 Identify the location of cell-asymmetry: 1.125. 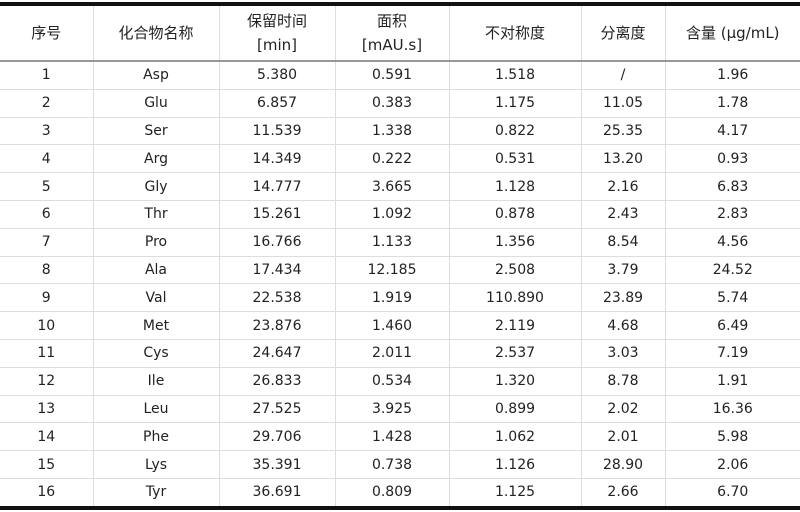
(515, 492).